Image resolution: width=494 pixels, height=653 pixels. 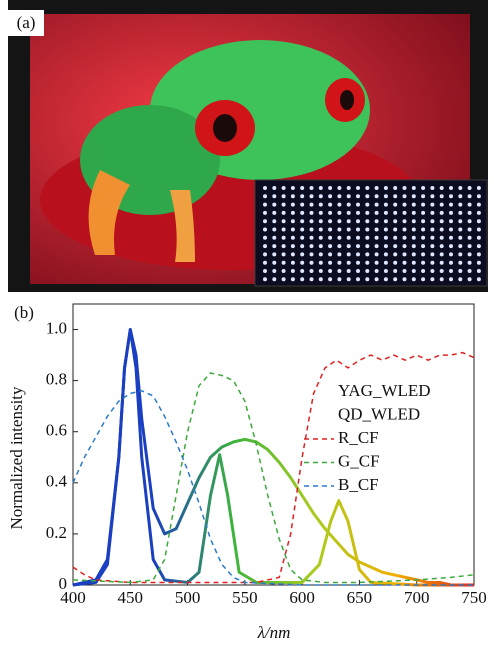 I want to click on panel-label: (b), so click(x=24, y=312).